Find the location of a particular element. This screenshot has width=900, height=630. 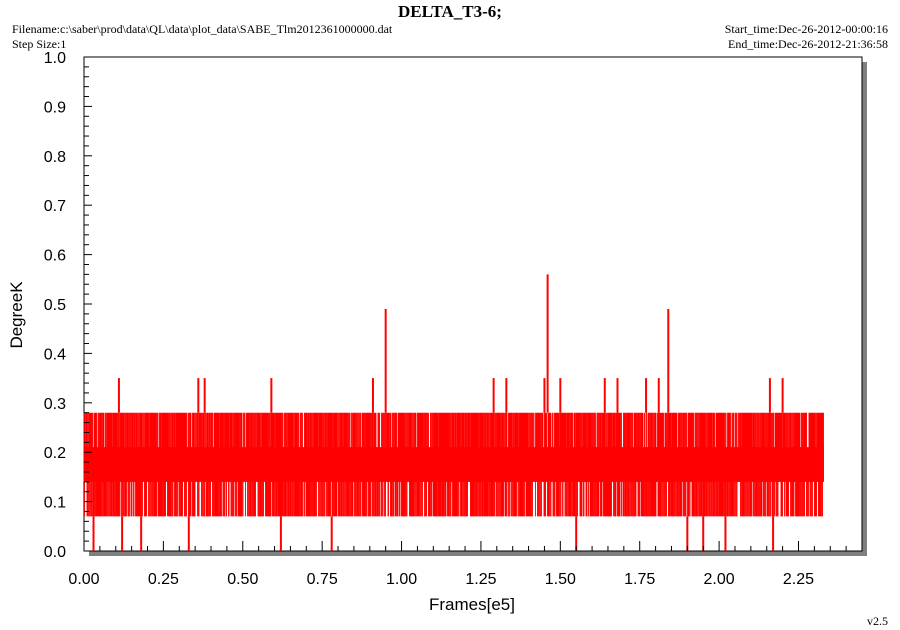

x-tick-label: 2.00 is located at coordinates (719, 579).